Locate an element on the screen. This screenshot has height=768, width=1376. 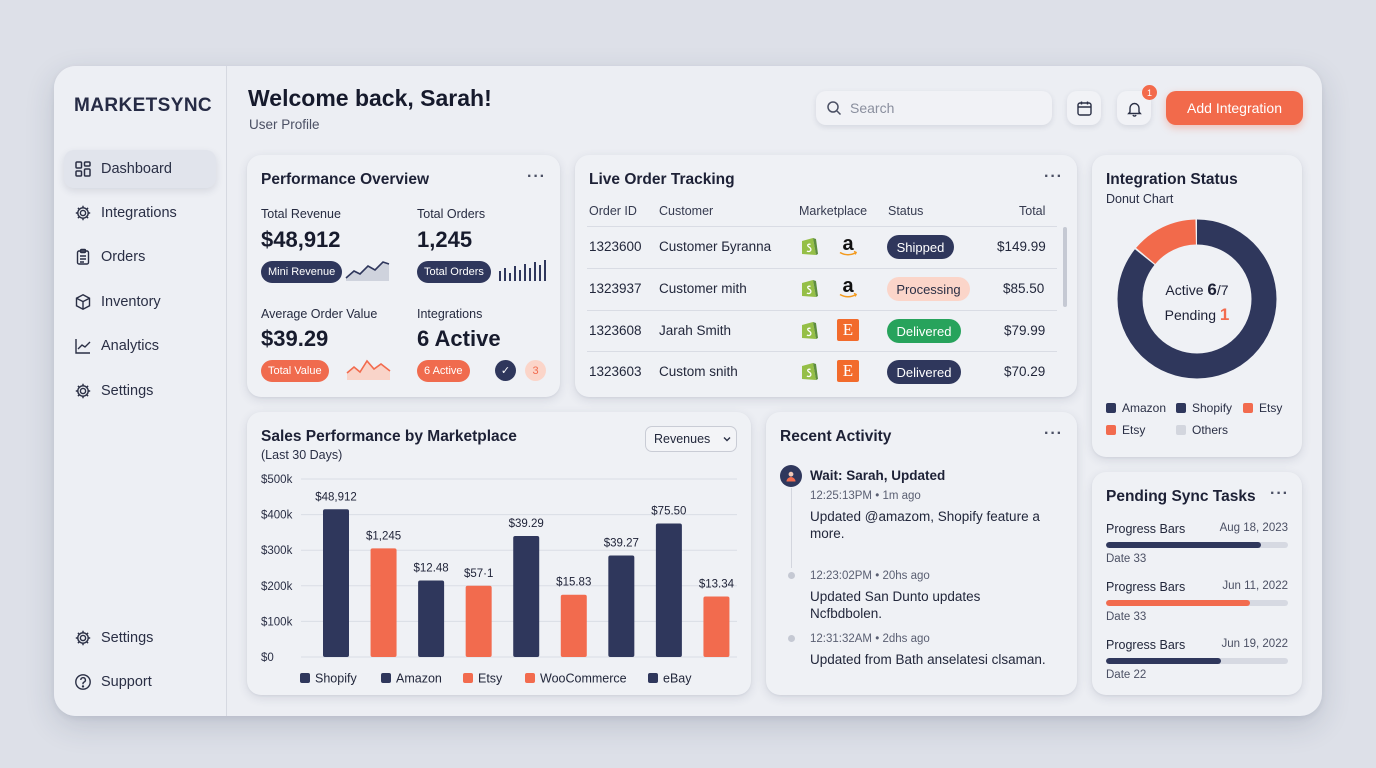
help-icon is located at coordinates (83, 682).